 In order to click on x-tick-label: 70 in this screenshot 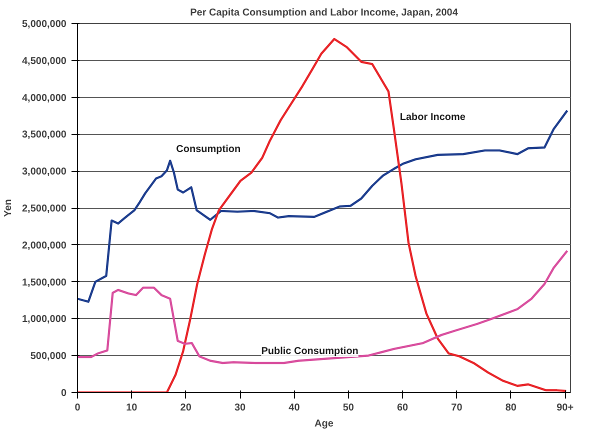, I will do `click(457, 408)`.